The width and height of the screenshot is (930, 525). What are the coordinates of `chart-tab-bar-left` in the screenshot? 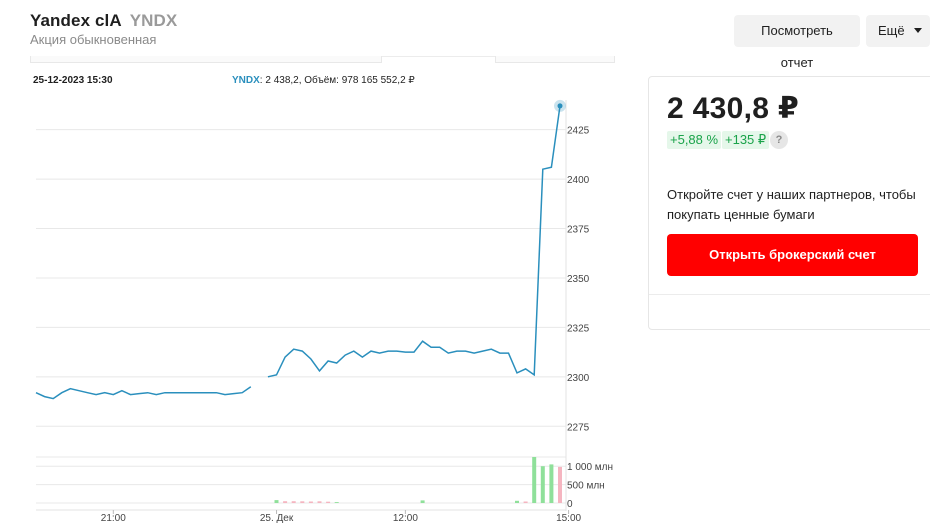 It's located at (206, 59).